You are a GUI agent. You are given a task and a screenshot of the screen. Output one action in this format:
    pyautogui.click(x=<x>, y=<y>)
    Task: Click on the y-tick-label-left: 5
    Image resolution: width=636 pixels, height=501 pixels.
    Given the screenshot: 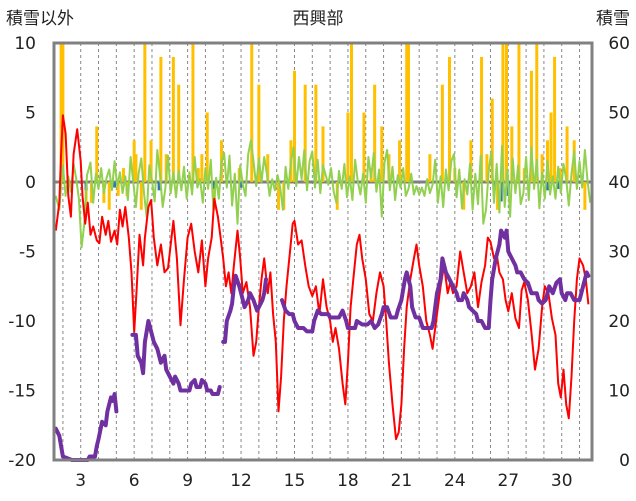 What is the action you would take?
    pyautogui.click(x=30, y=114)
    